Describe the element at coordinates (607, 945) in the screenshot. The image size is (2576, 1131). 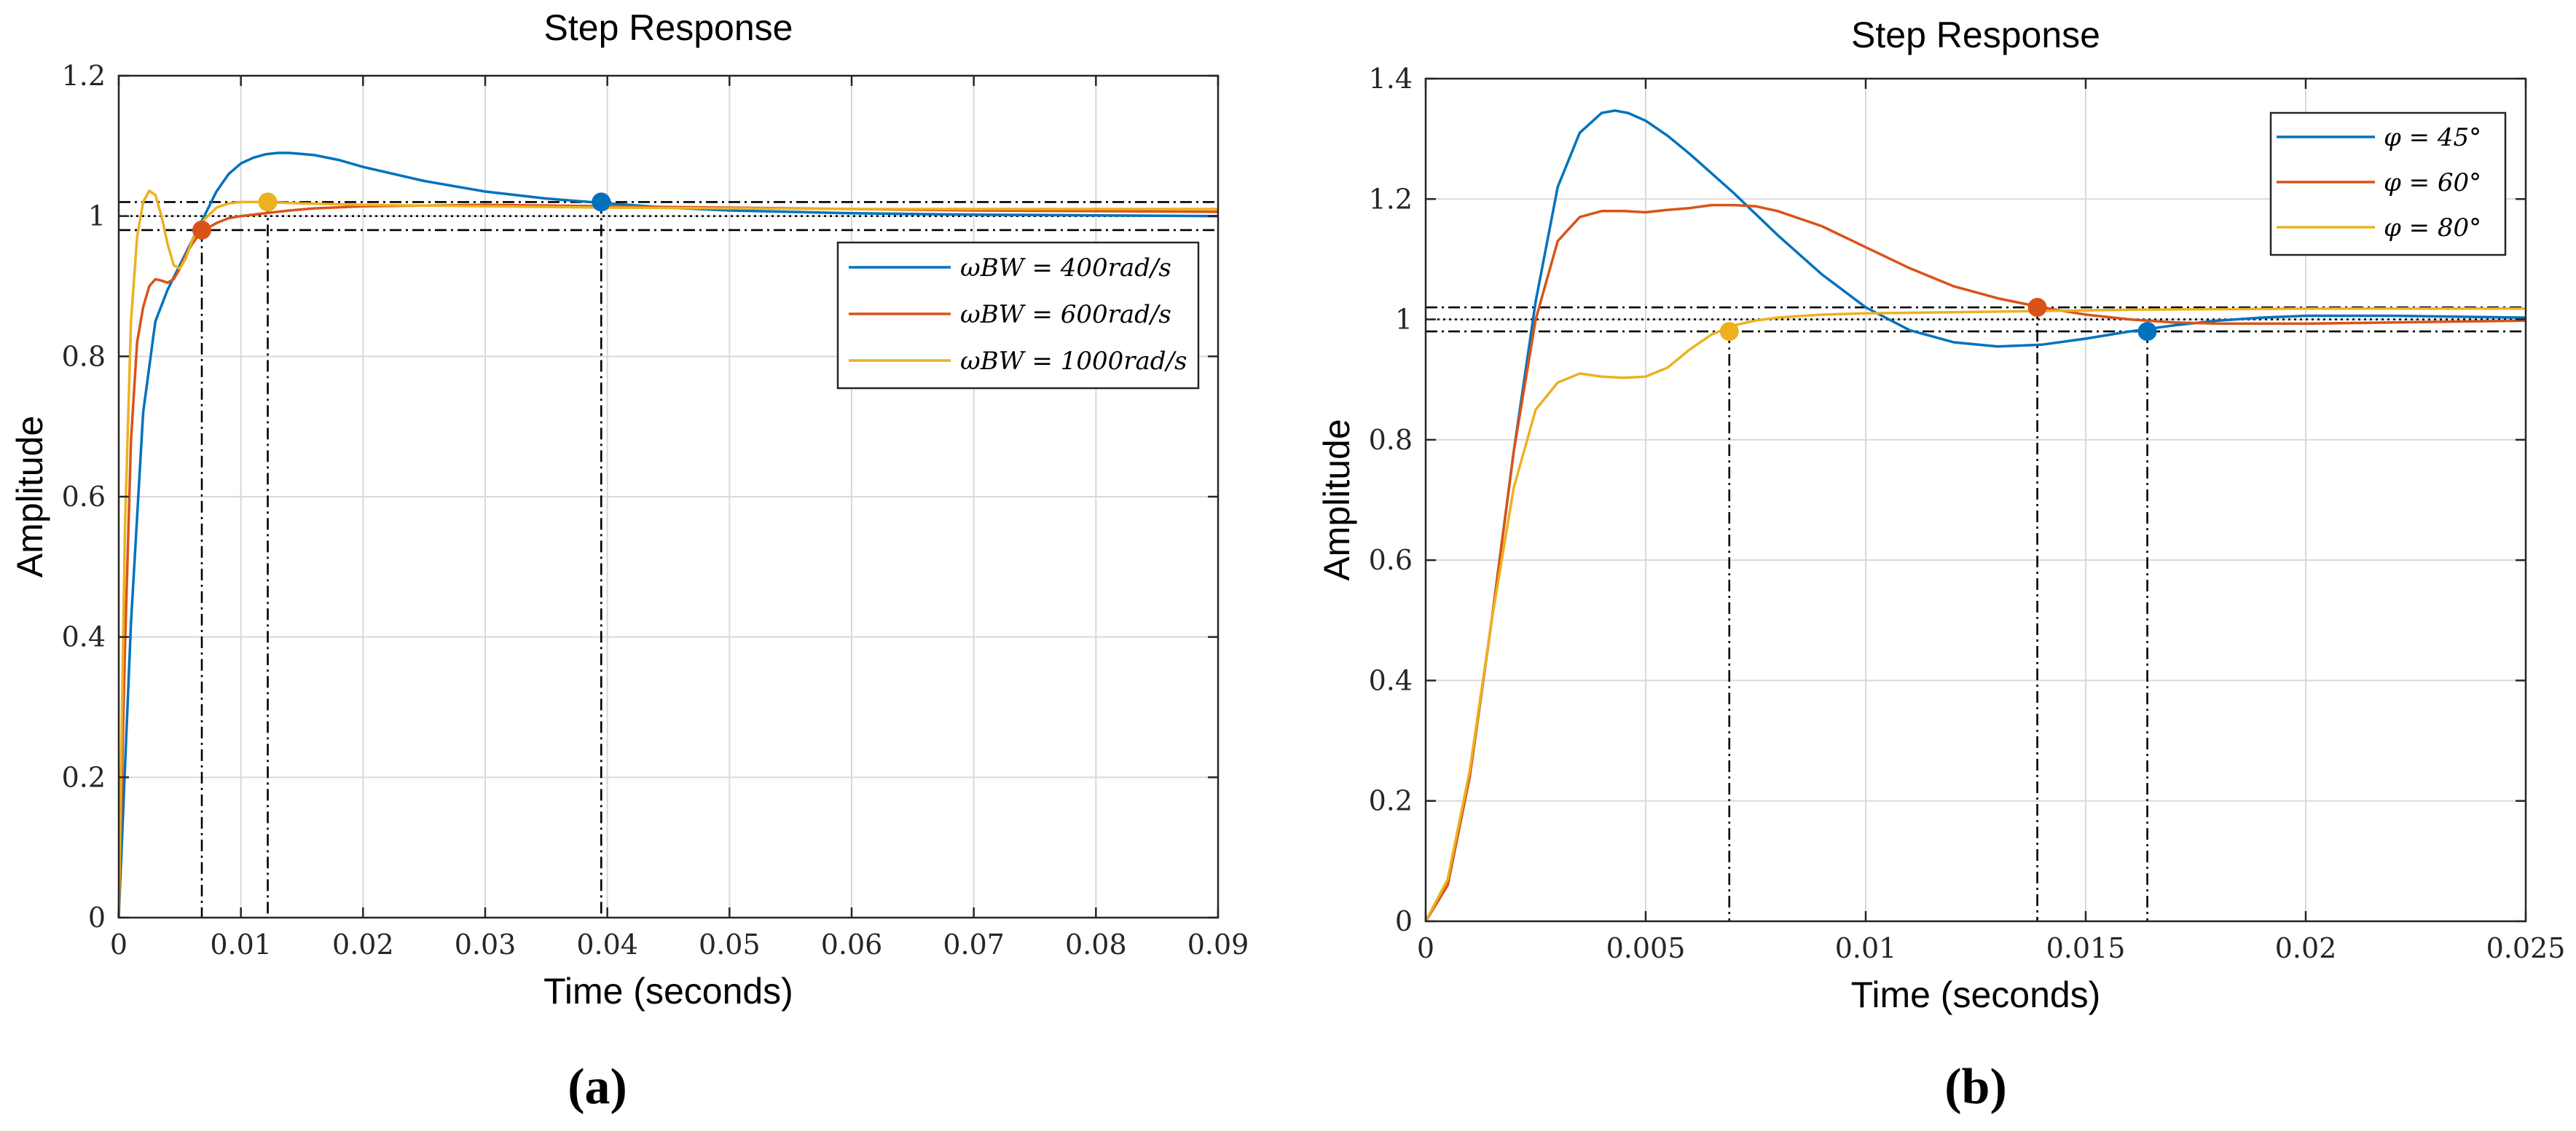
I see `x-tick-label: 0.04` at that location.